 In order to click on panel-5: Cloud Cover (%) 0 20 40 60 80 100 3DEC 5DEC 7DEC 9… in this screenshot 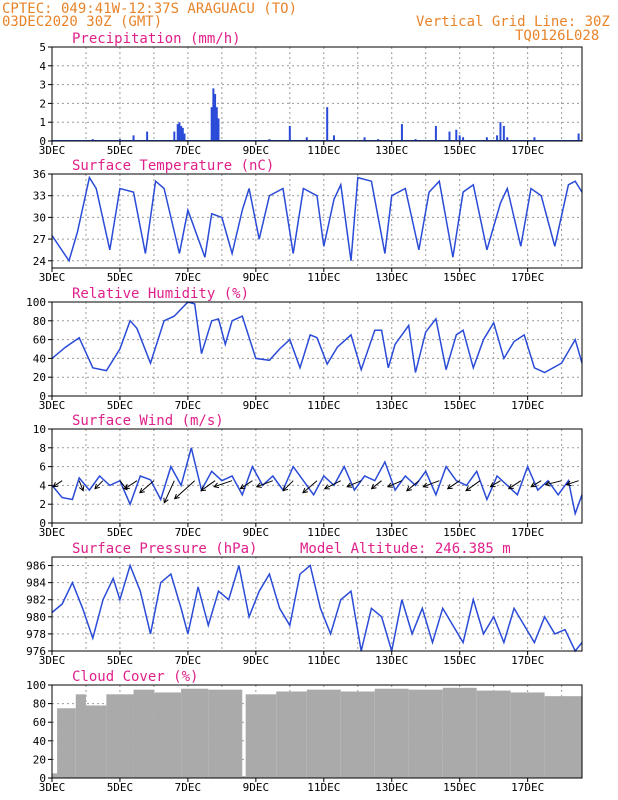, I will do `click(304, 731)`.